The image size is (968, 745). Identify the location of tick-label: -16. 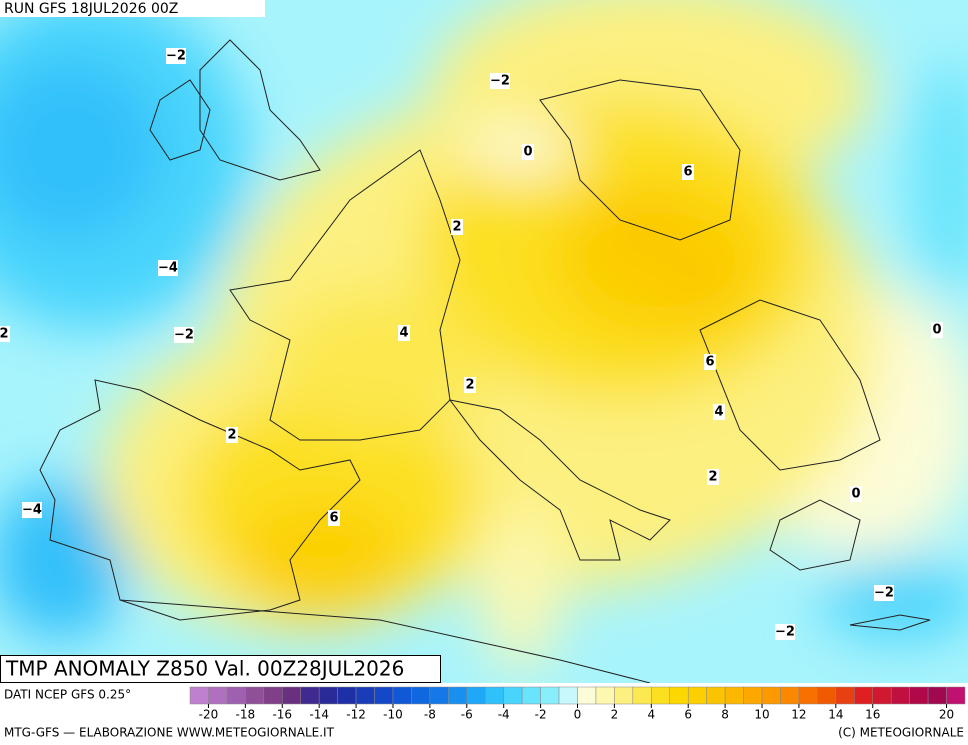
(282, 715).